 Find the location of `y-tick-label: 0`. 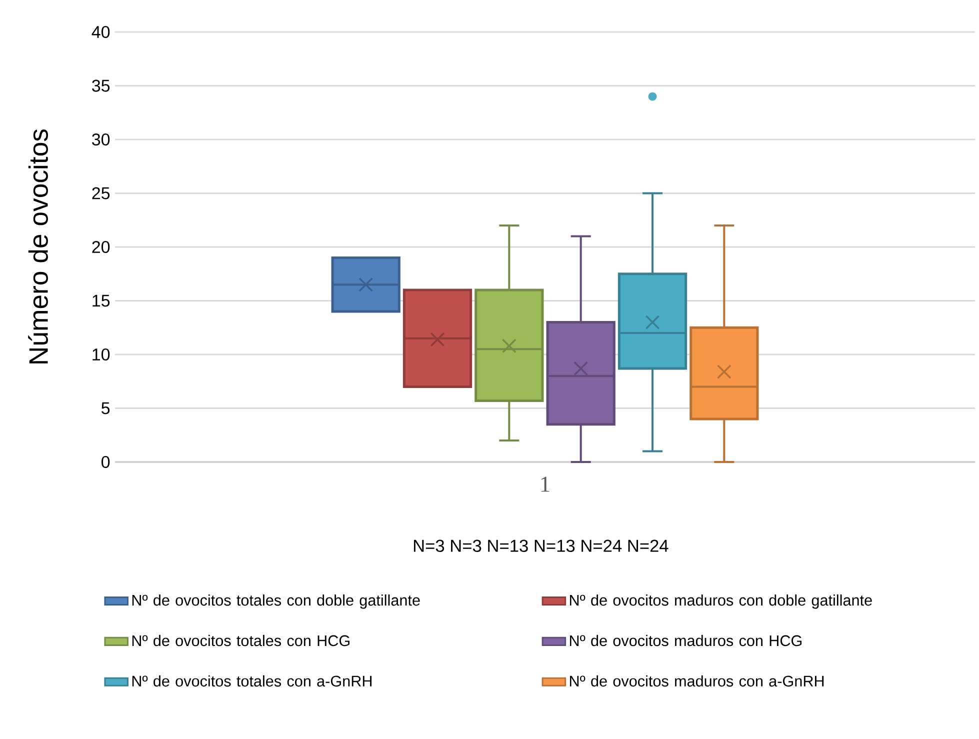

y-tick-label: 0 is located at coordinates (106, 462).